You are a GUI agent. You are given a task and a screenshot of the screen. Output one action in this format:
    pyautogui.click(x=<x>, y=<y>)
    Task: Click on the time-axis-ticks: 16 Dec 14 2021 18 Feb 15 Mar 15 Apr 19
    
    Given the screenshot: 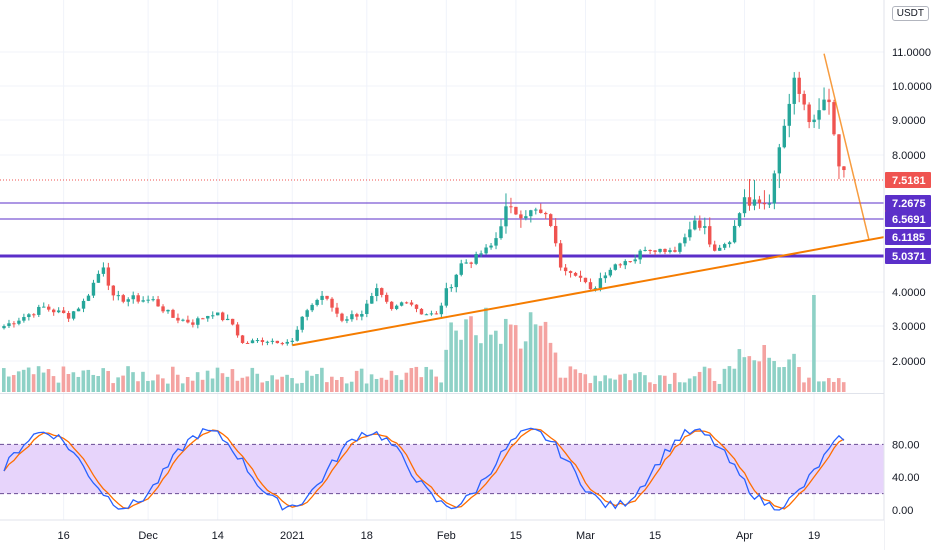 What is the action you would take?
    pyautogui.click(x=439, y=536)
    